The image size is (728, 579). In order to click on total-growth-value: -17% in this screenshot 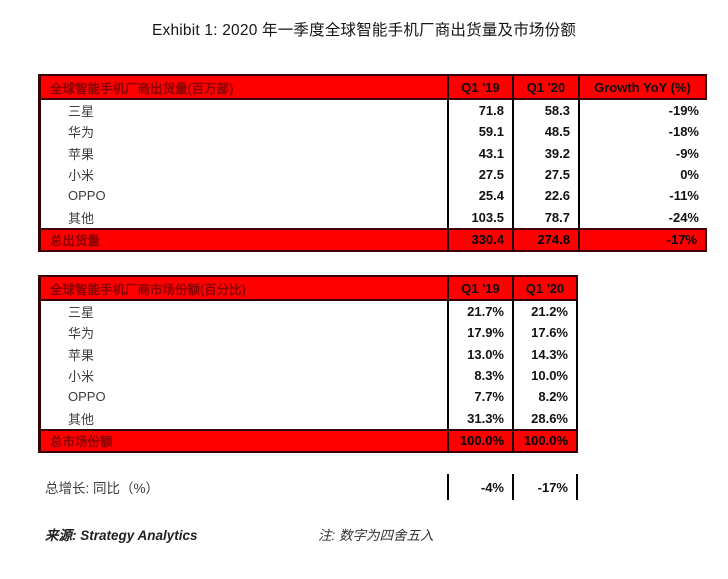, I will do `click(642, 239)`.